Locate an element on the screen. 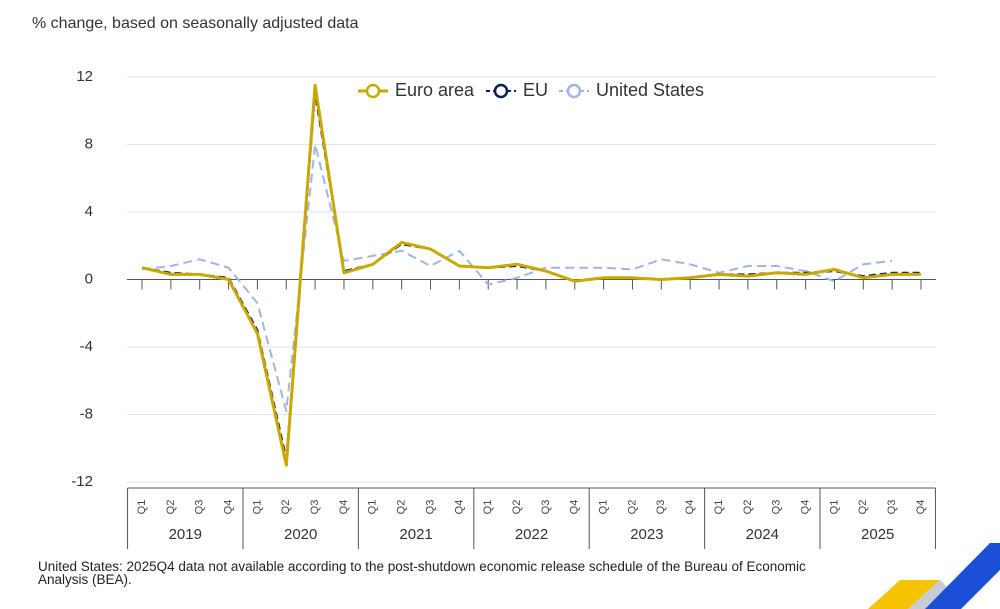  y-tick-label: -4 is located at coordinates (86, 346).